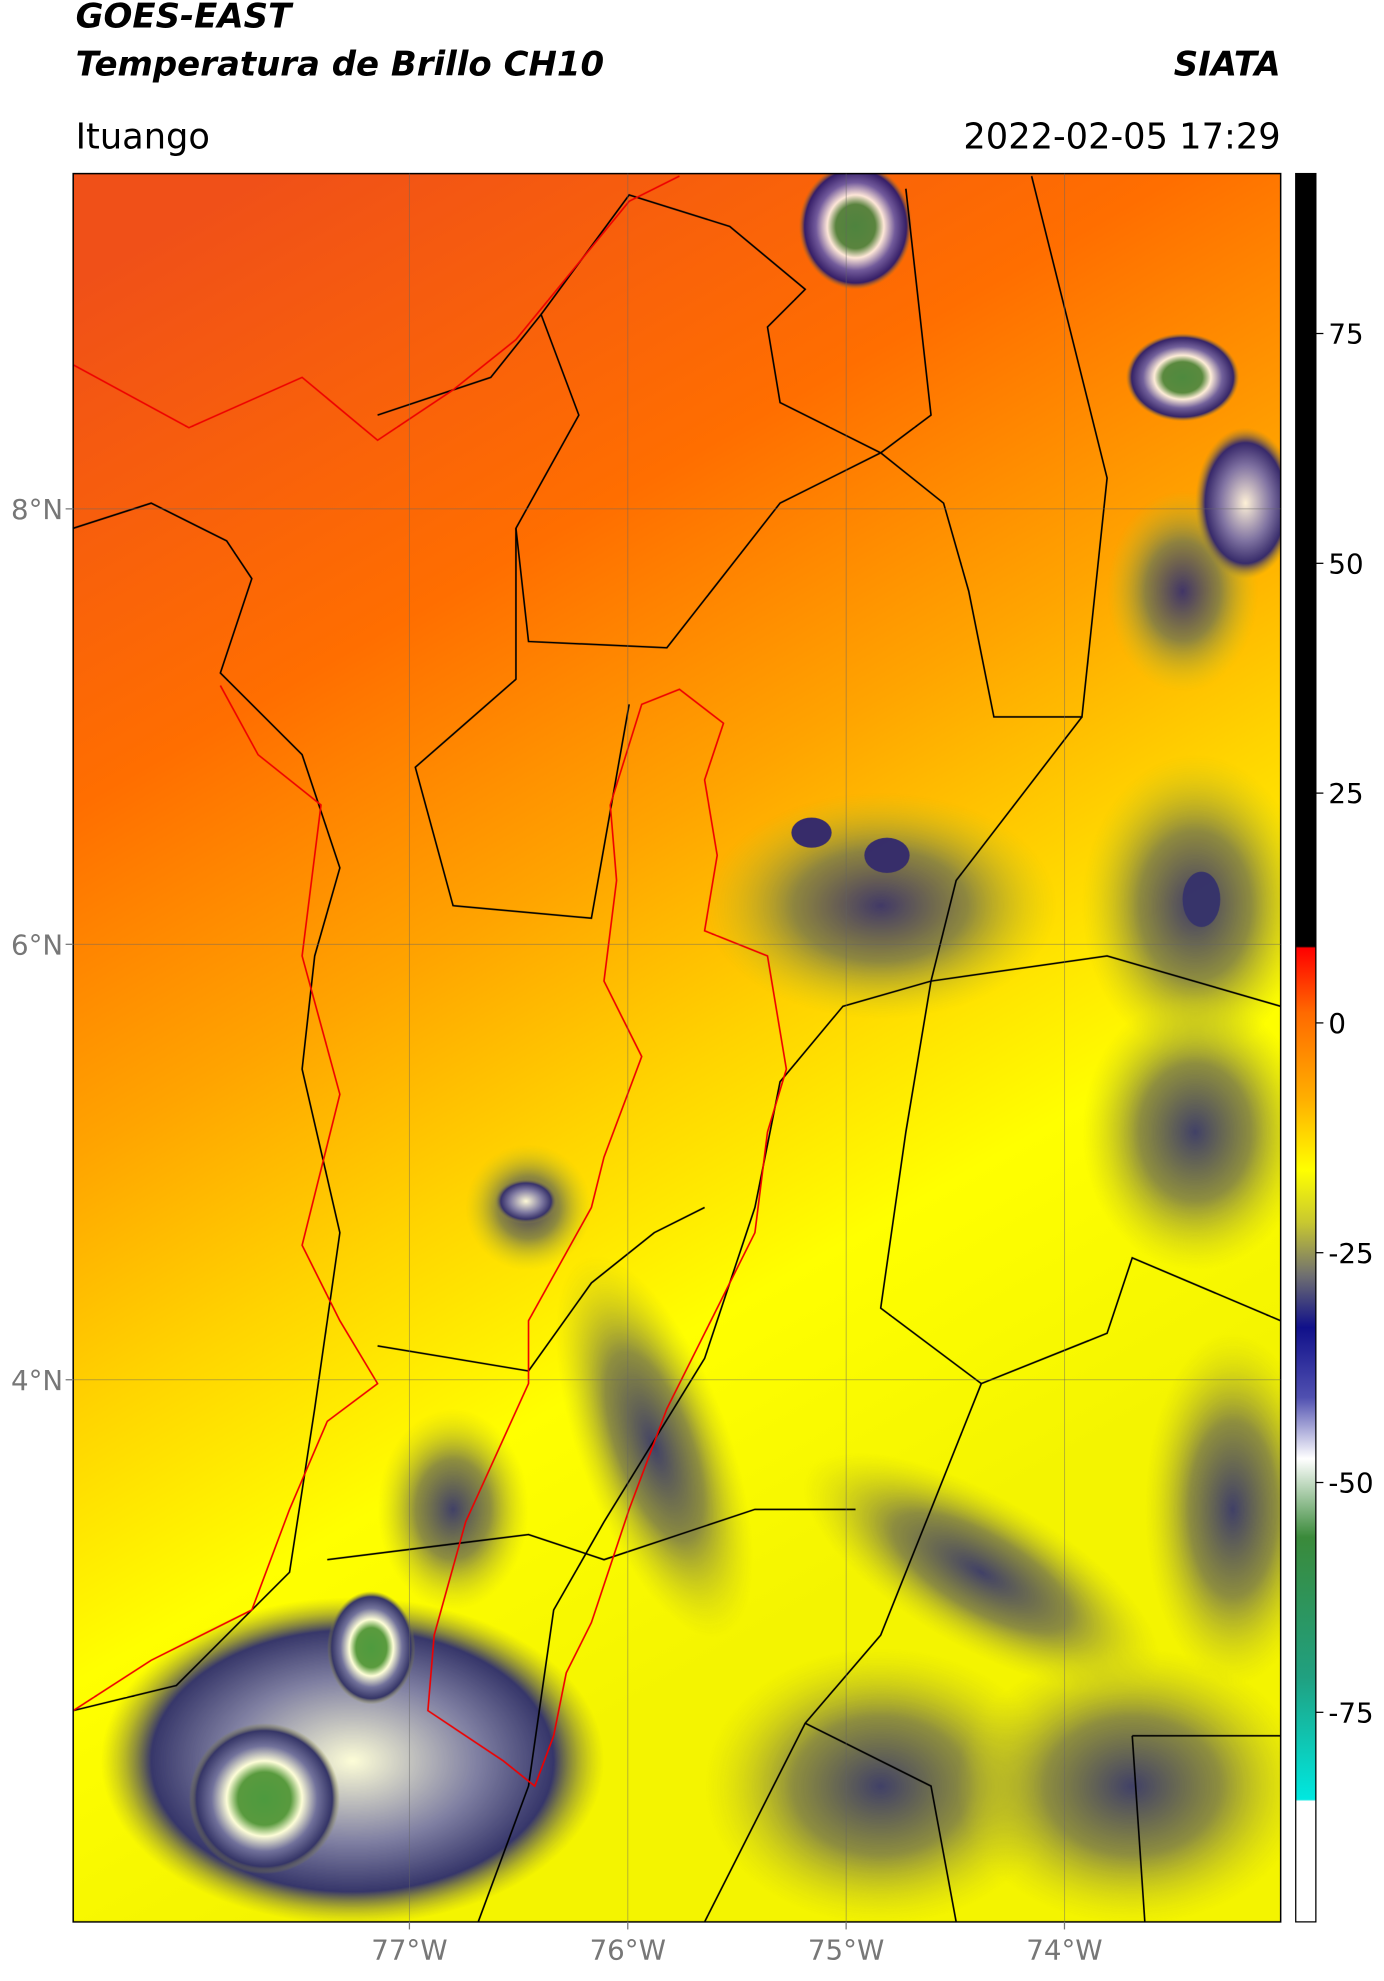 The image size is (1384, 1981). I want to click on y-tick-label: 4°N, so click(37, 1380).